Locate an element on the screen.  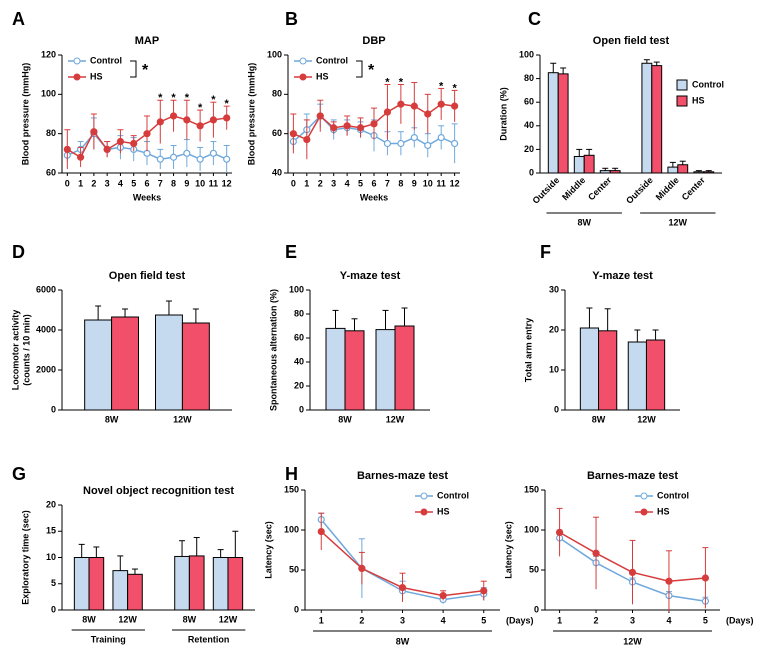
panel-label: B is located at coordinates (291, 19).